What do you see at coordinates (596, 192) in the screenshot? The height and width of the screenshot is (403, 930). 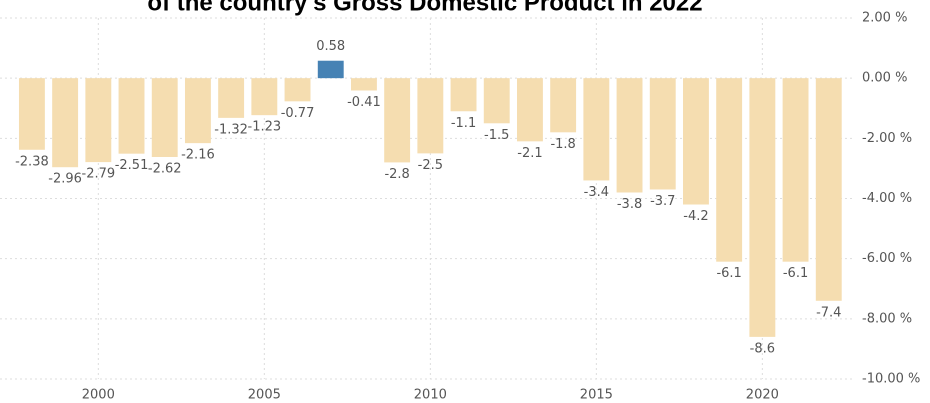 I see `value-label: -3.4` at bounding box center [596, 192].